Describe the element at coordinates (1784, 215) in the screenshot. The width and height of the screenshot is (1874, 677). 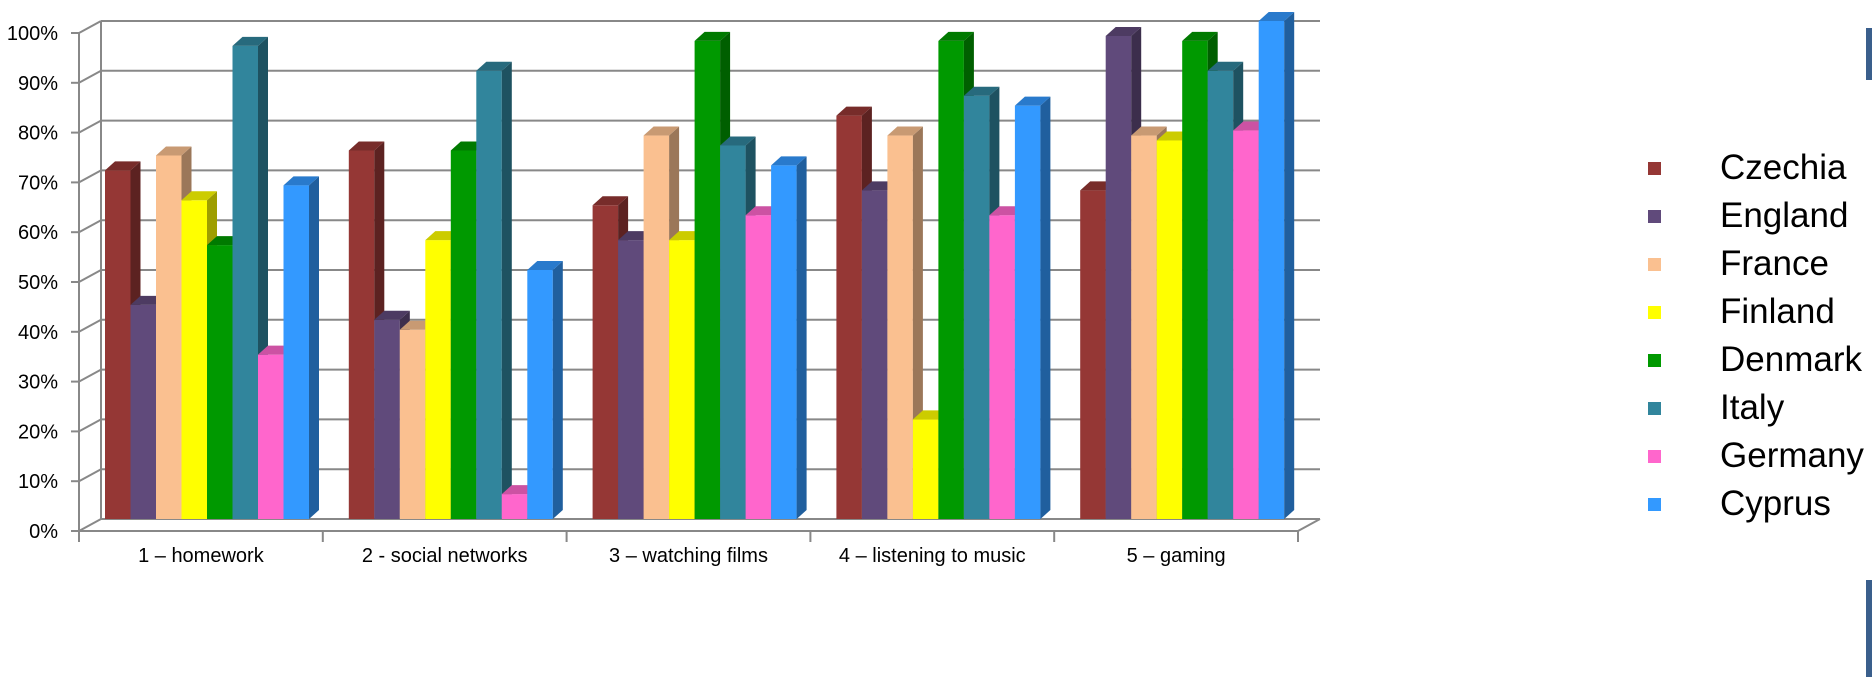
I see `legend-label: England` at that location.